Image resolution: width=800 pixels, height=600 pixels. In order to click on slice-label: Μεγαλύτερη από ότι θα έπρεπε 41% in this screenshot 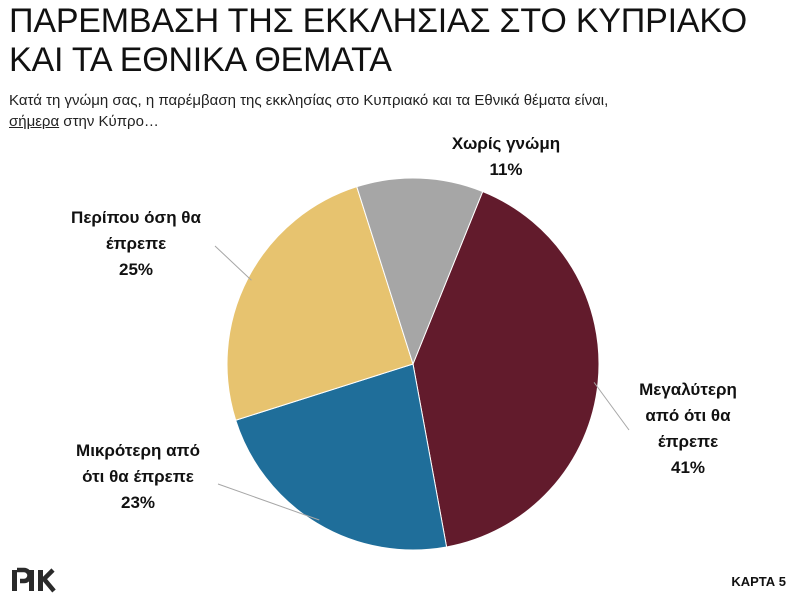, I will do `click(688, 428)`.